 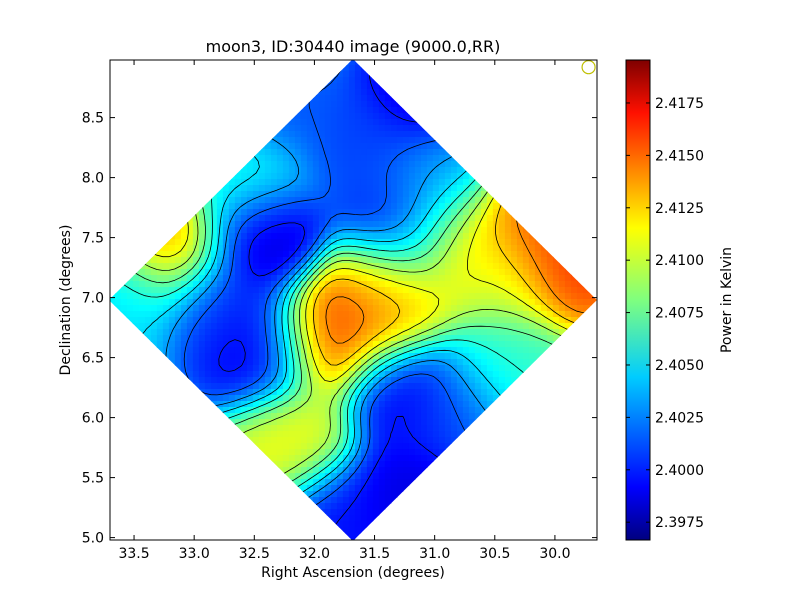 What do you see at coordinates (494, 554) in the screenshot?
I see `x-tick-label: 30.5` at bounding box center [494, 554].